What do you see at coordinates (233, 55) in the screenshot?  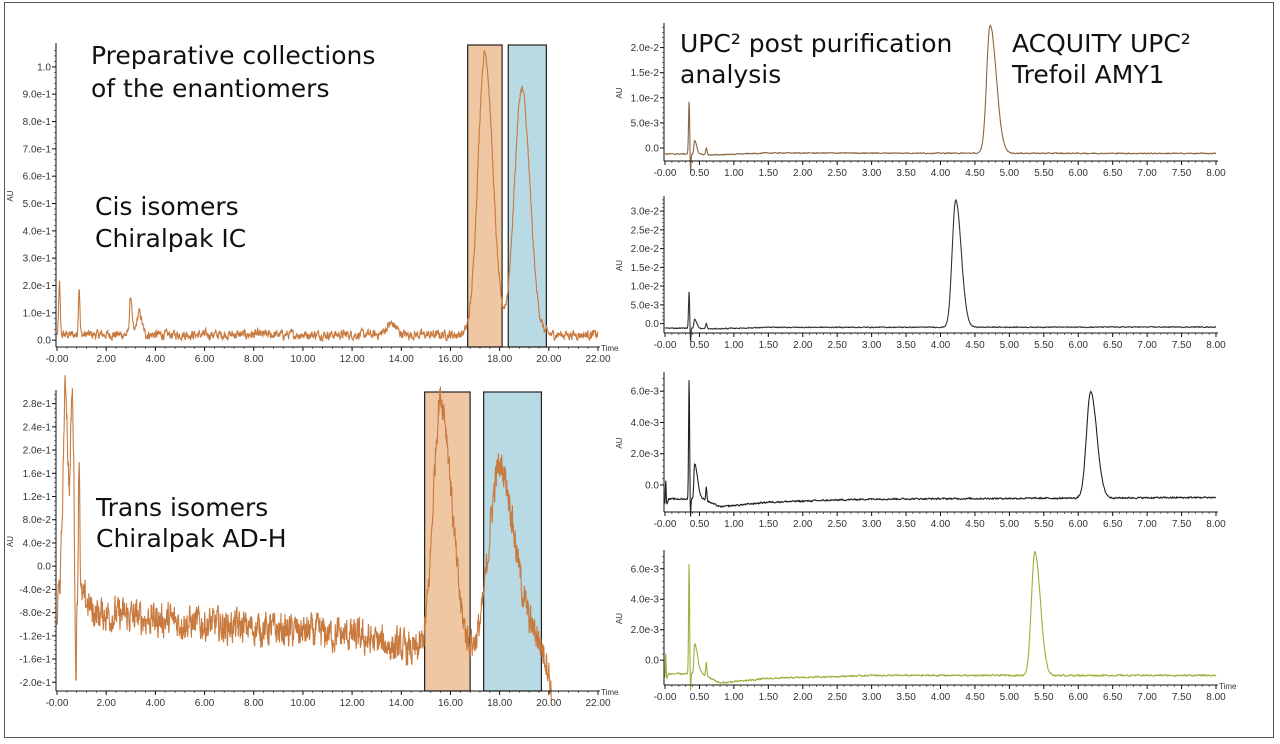 I see `annotation-prep-line1: Preparative collections` at bounding box center [233, 55].